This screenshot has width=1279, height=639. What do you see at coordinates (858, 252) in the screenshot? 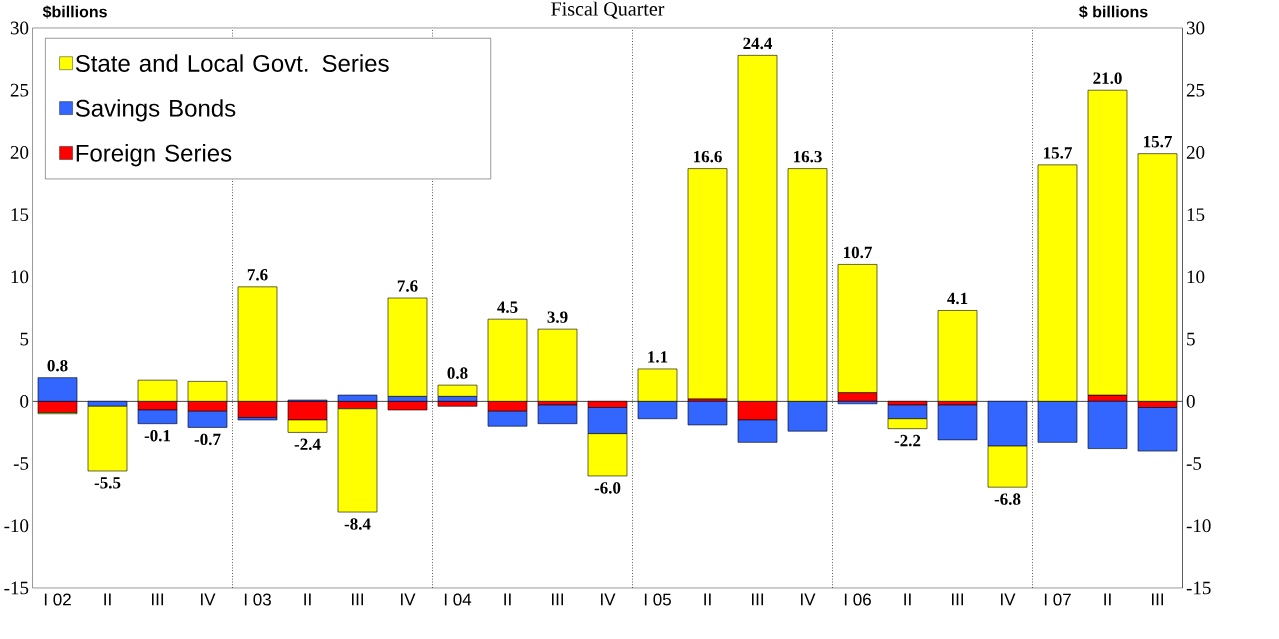
I see `total-label: 10.7` at bounding box center [858, 252].